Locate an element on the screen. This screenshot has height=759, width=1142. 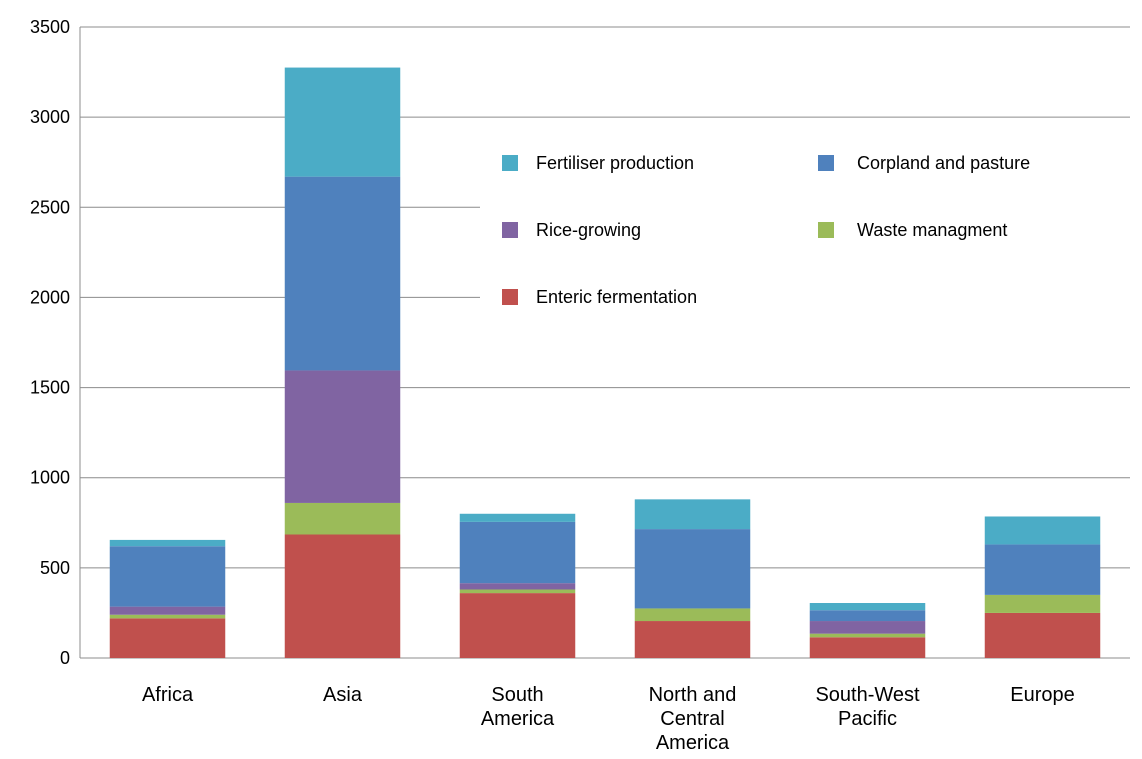
legend-label: Corpland and pasture is located at coordinates (943, 163).